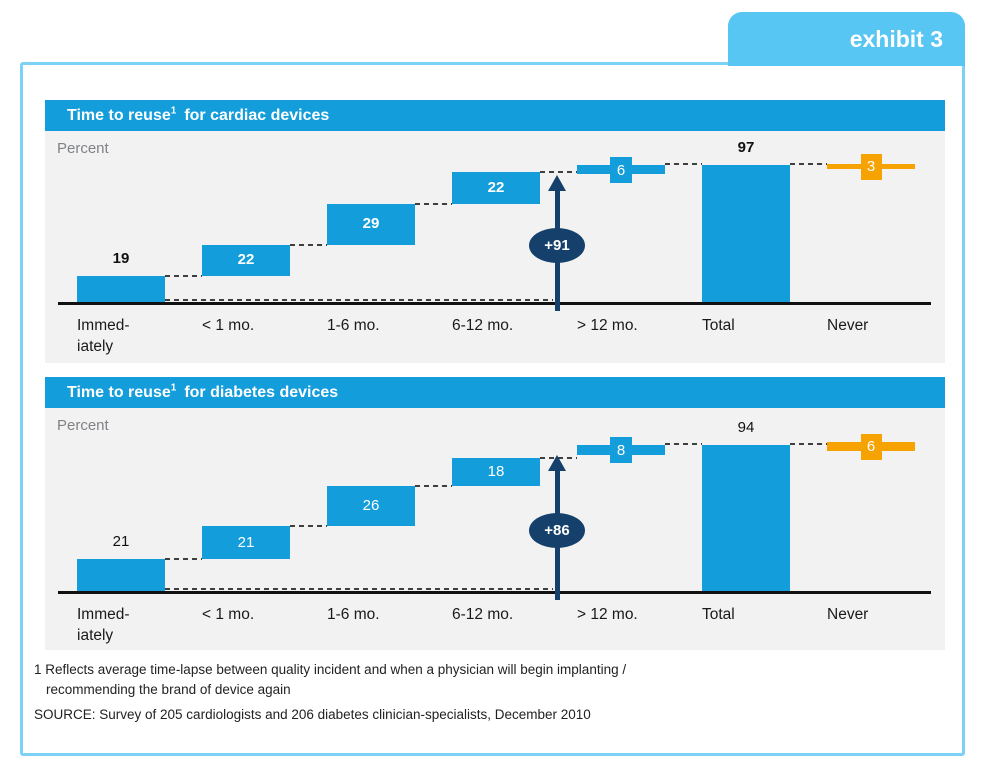 The image size is (985, 764). I want to click on bar-value-label: 26, so click(371, 506).